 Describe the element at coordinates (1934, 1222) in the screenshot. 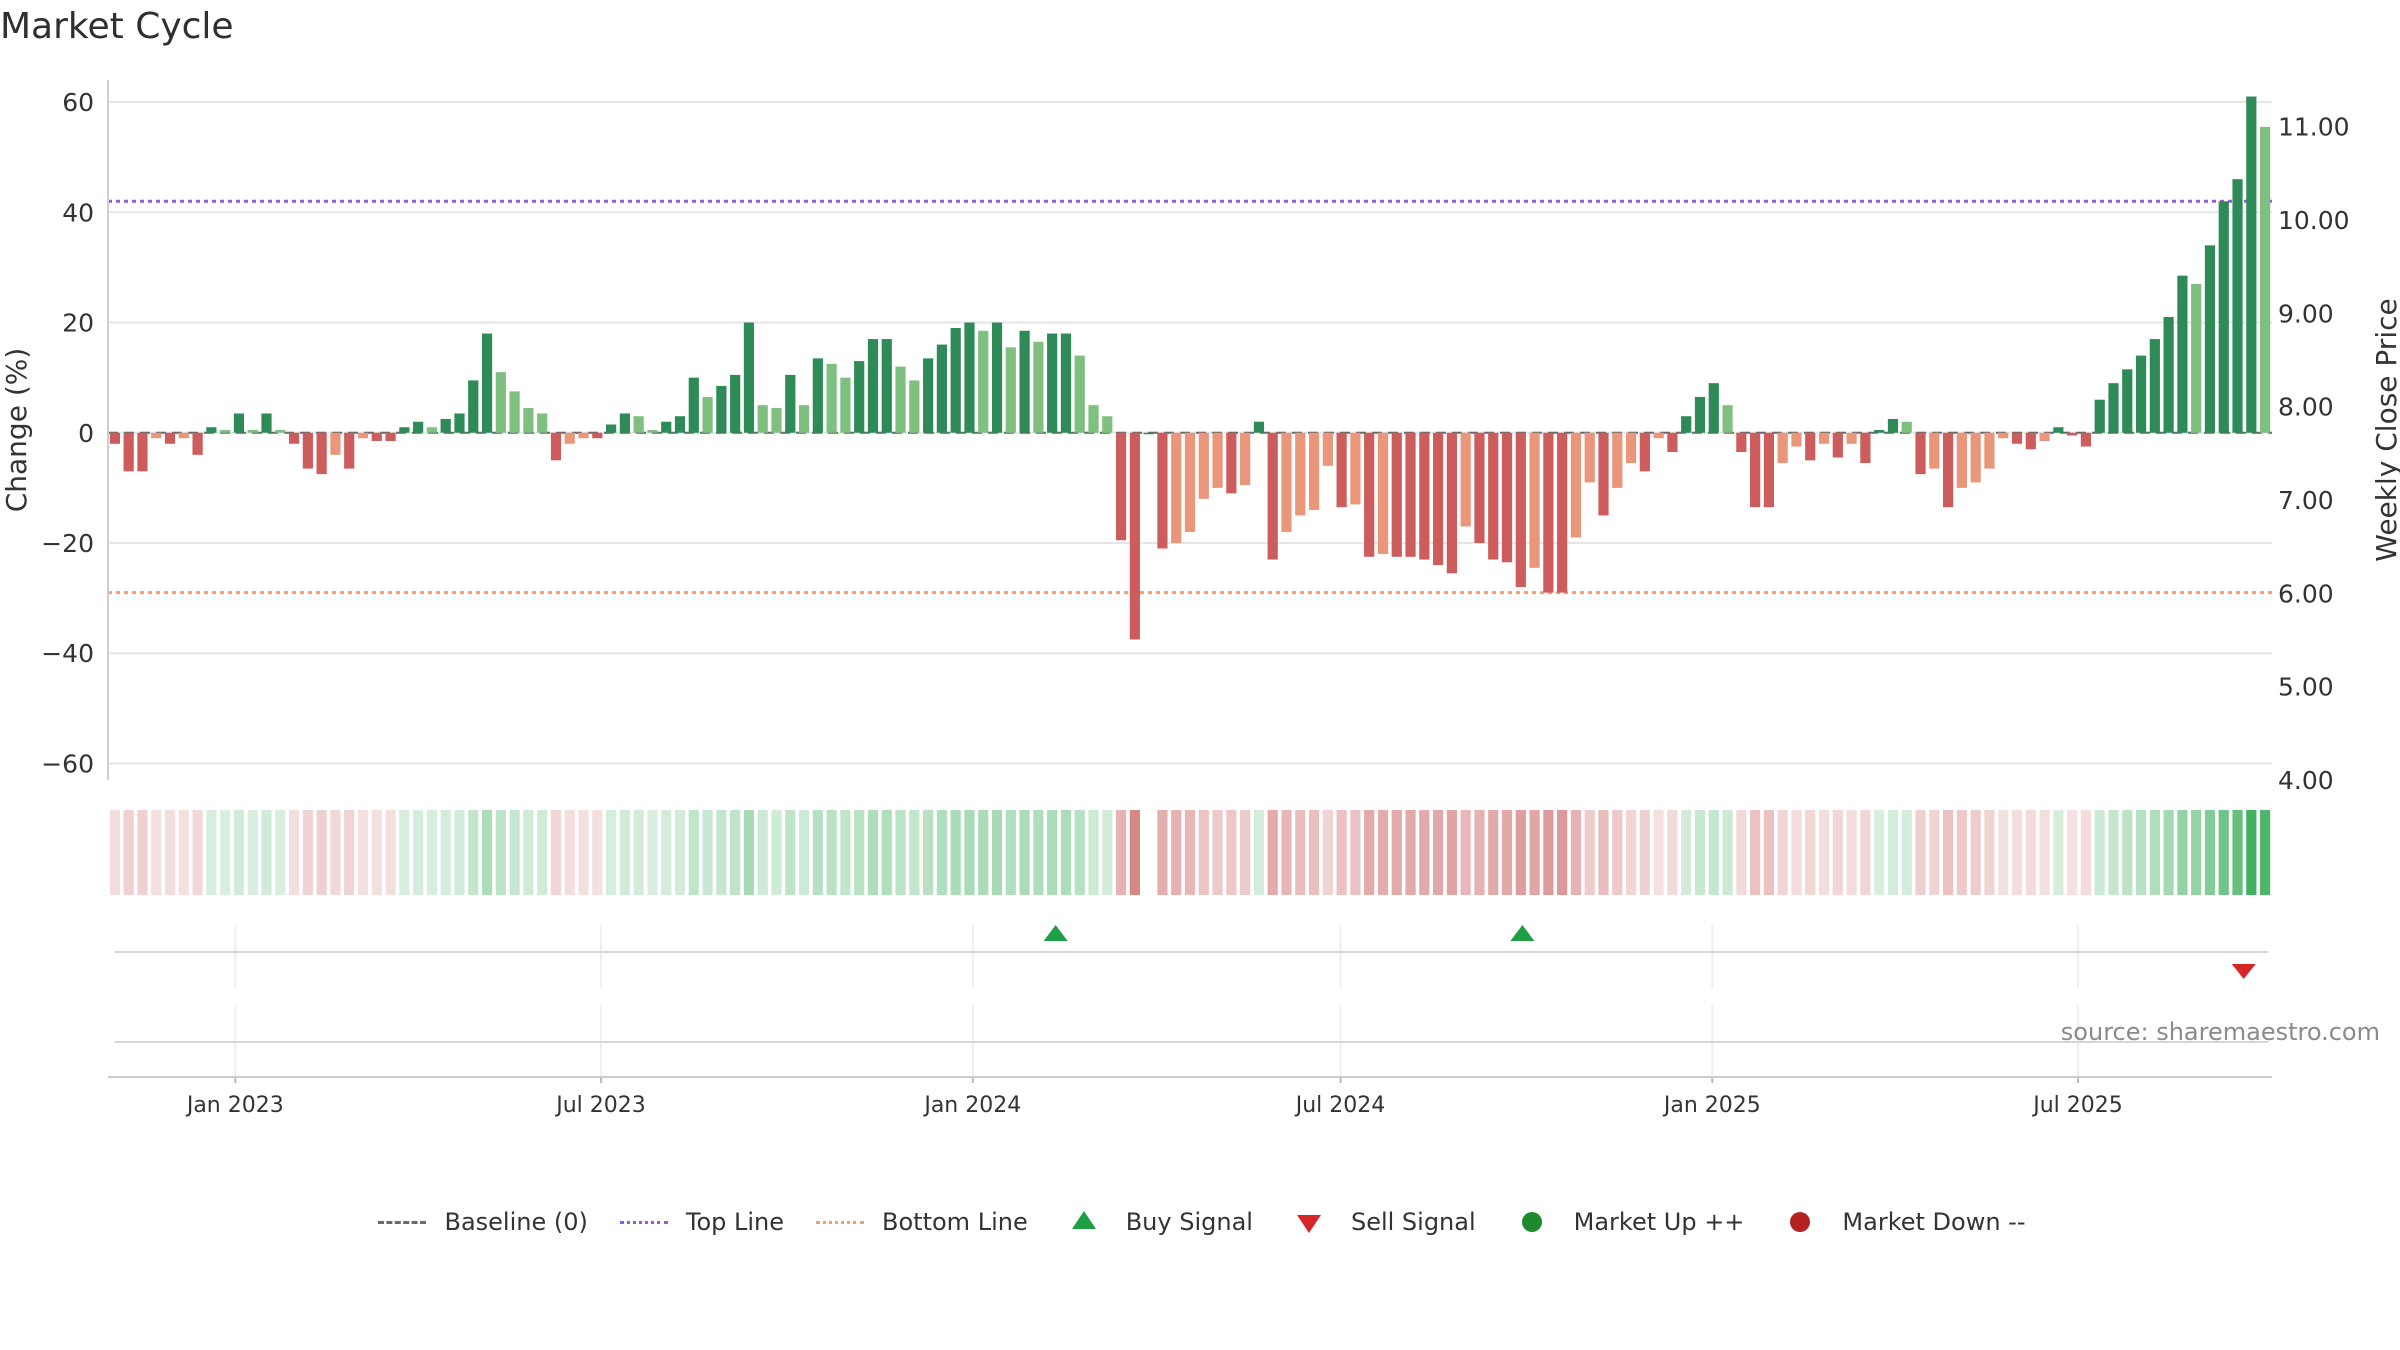

I see `legend-label: Market Down --` at that location.